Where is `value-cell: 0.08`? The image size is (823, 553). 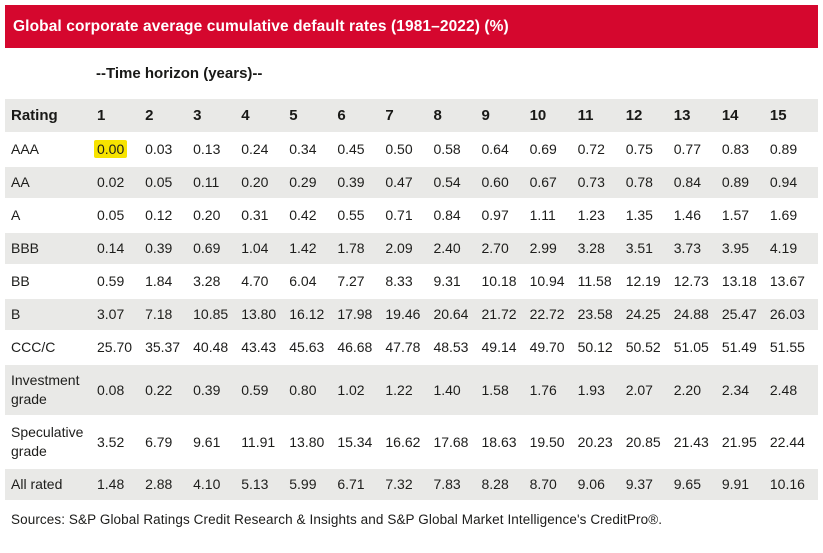
value-cell: 0.08 is located at coordinates (121, 390).